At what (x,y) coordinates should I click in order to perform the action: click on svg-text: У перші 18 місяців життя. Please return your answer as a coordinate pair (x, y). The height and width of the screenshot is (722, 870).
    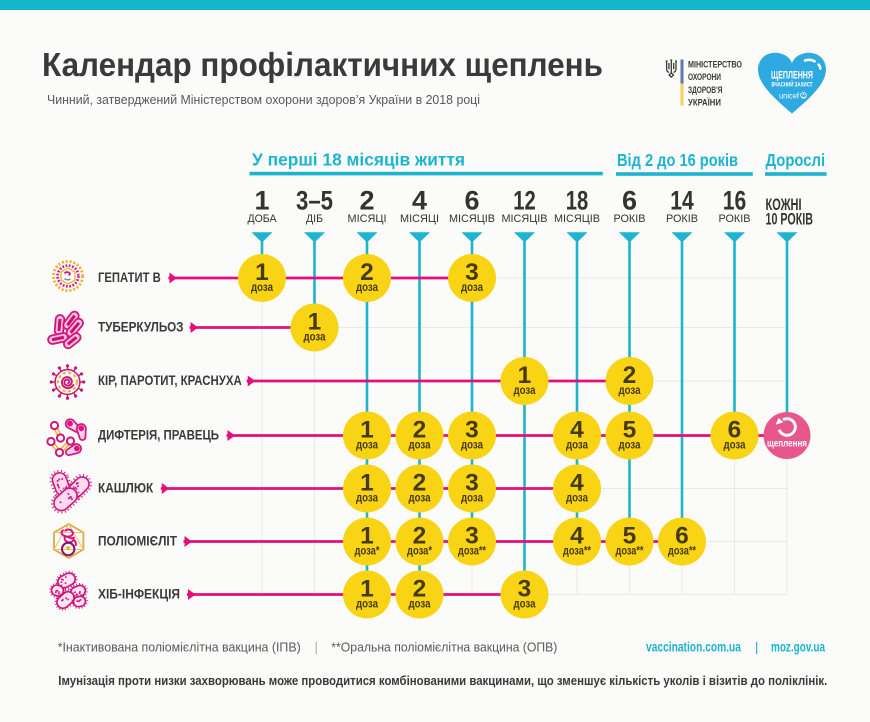
    Looking at the image, I should click on (358, 160).